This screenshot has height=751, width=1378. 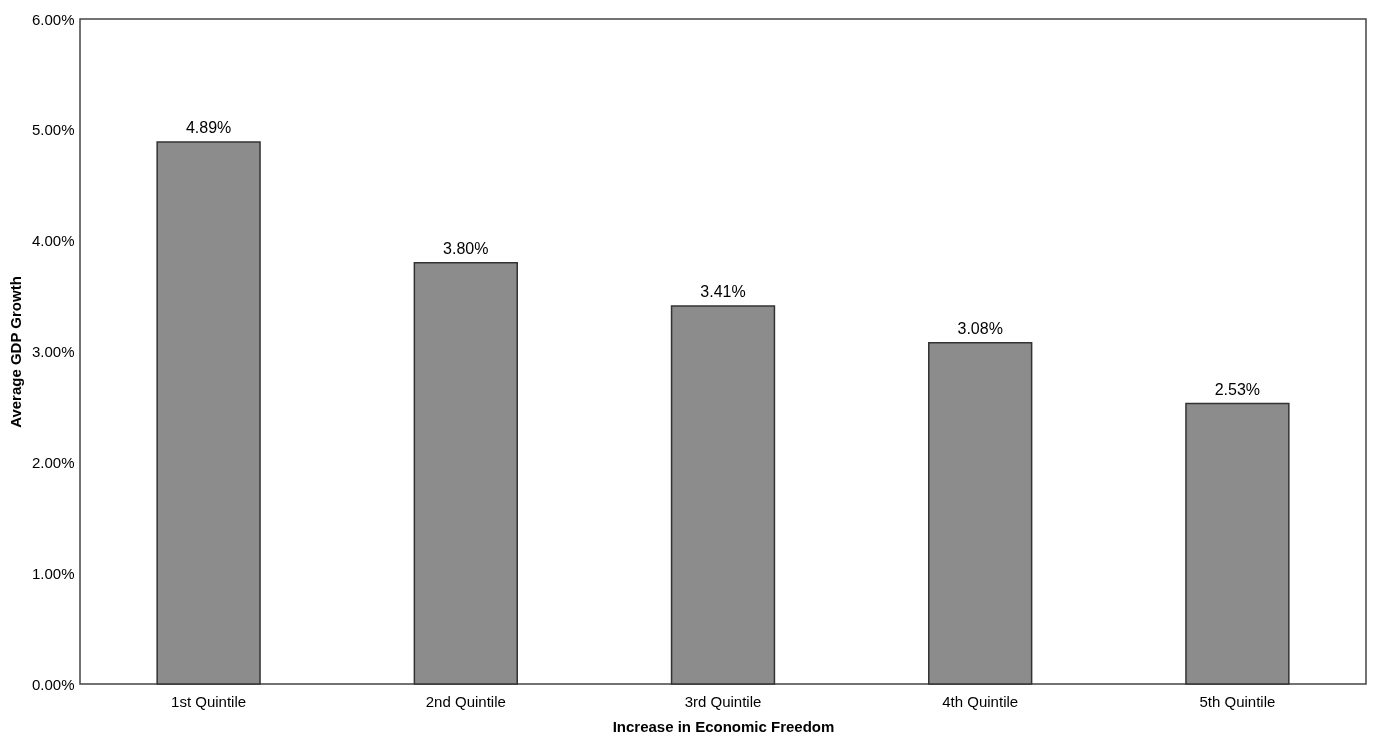 What do you see at coordinates (1237, 389) in the screenshot?
I see `data-label: 2.53%` at bounding box center [1237, 389].